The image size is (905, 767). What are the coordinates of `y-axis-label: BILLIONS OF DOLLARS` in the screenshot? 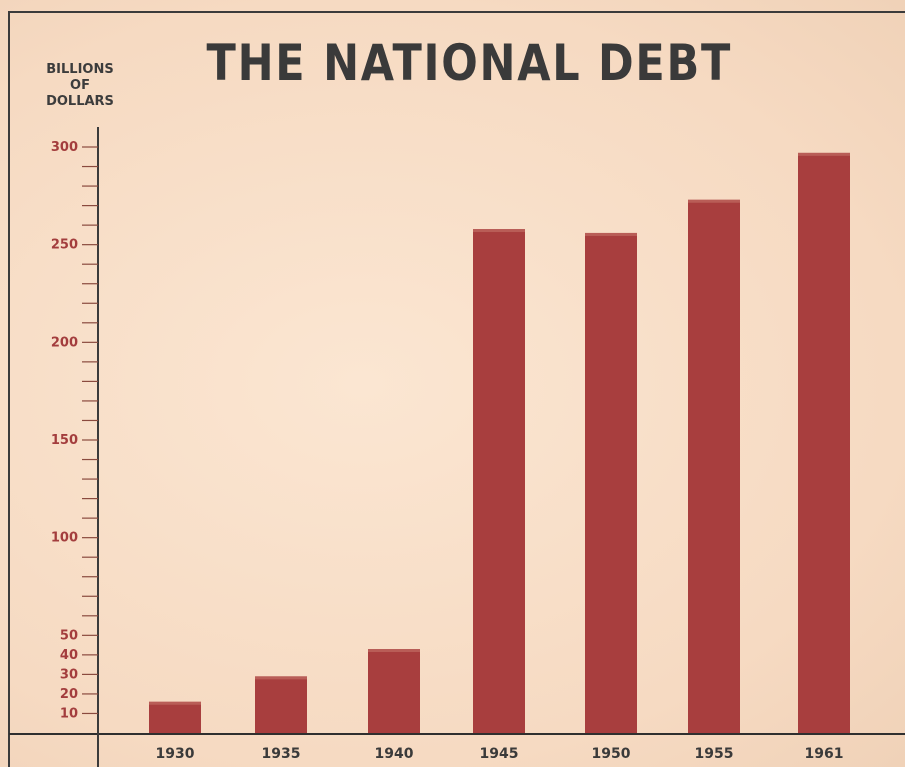 It's located at (80, 86).